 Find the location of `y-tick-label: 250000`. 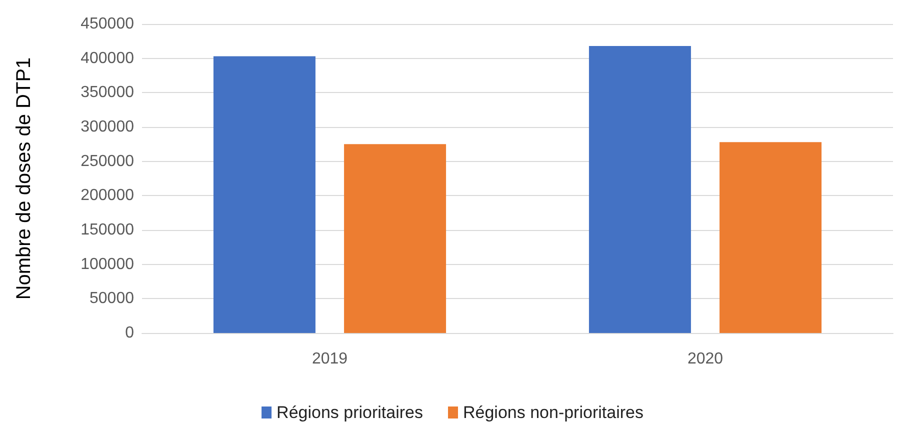

y-tick-label: 250000 is located at coordinates (107, 161).